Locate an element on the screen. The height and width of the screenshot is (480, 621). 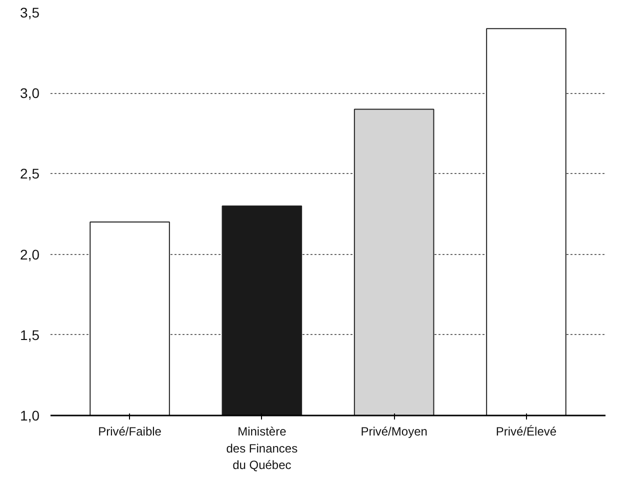
y-tick-label: 2,0 is located at coordinates (30, 254).